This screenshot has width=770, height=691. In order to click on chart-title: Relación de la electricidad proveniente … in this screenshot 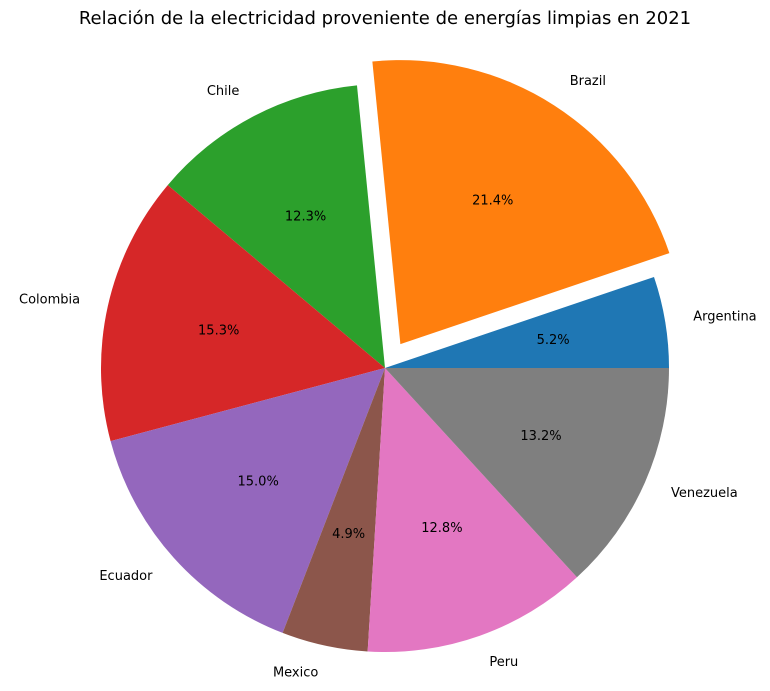, I will do `click(385, 18)`.